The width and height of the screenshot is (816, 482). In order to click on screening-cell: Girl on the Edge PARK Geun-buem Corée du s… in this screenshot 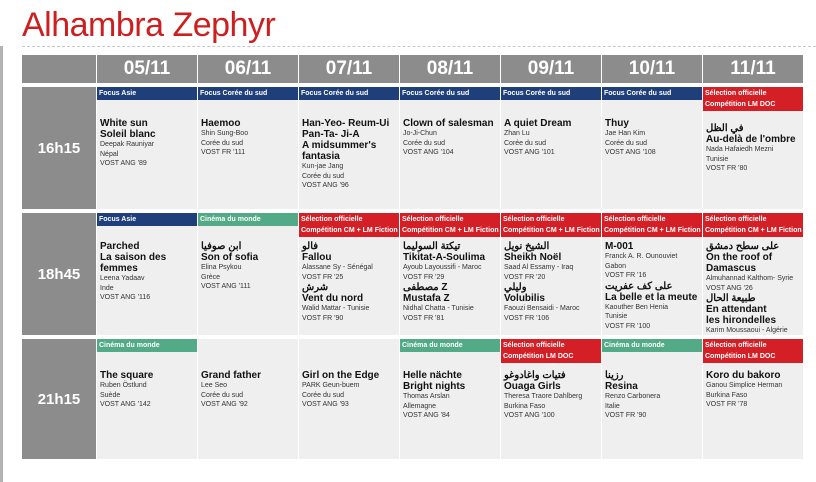, I will do `click(349, 399)`.